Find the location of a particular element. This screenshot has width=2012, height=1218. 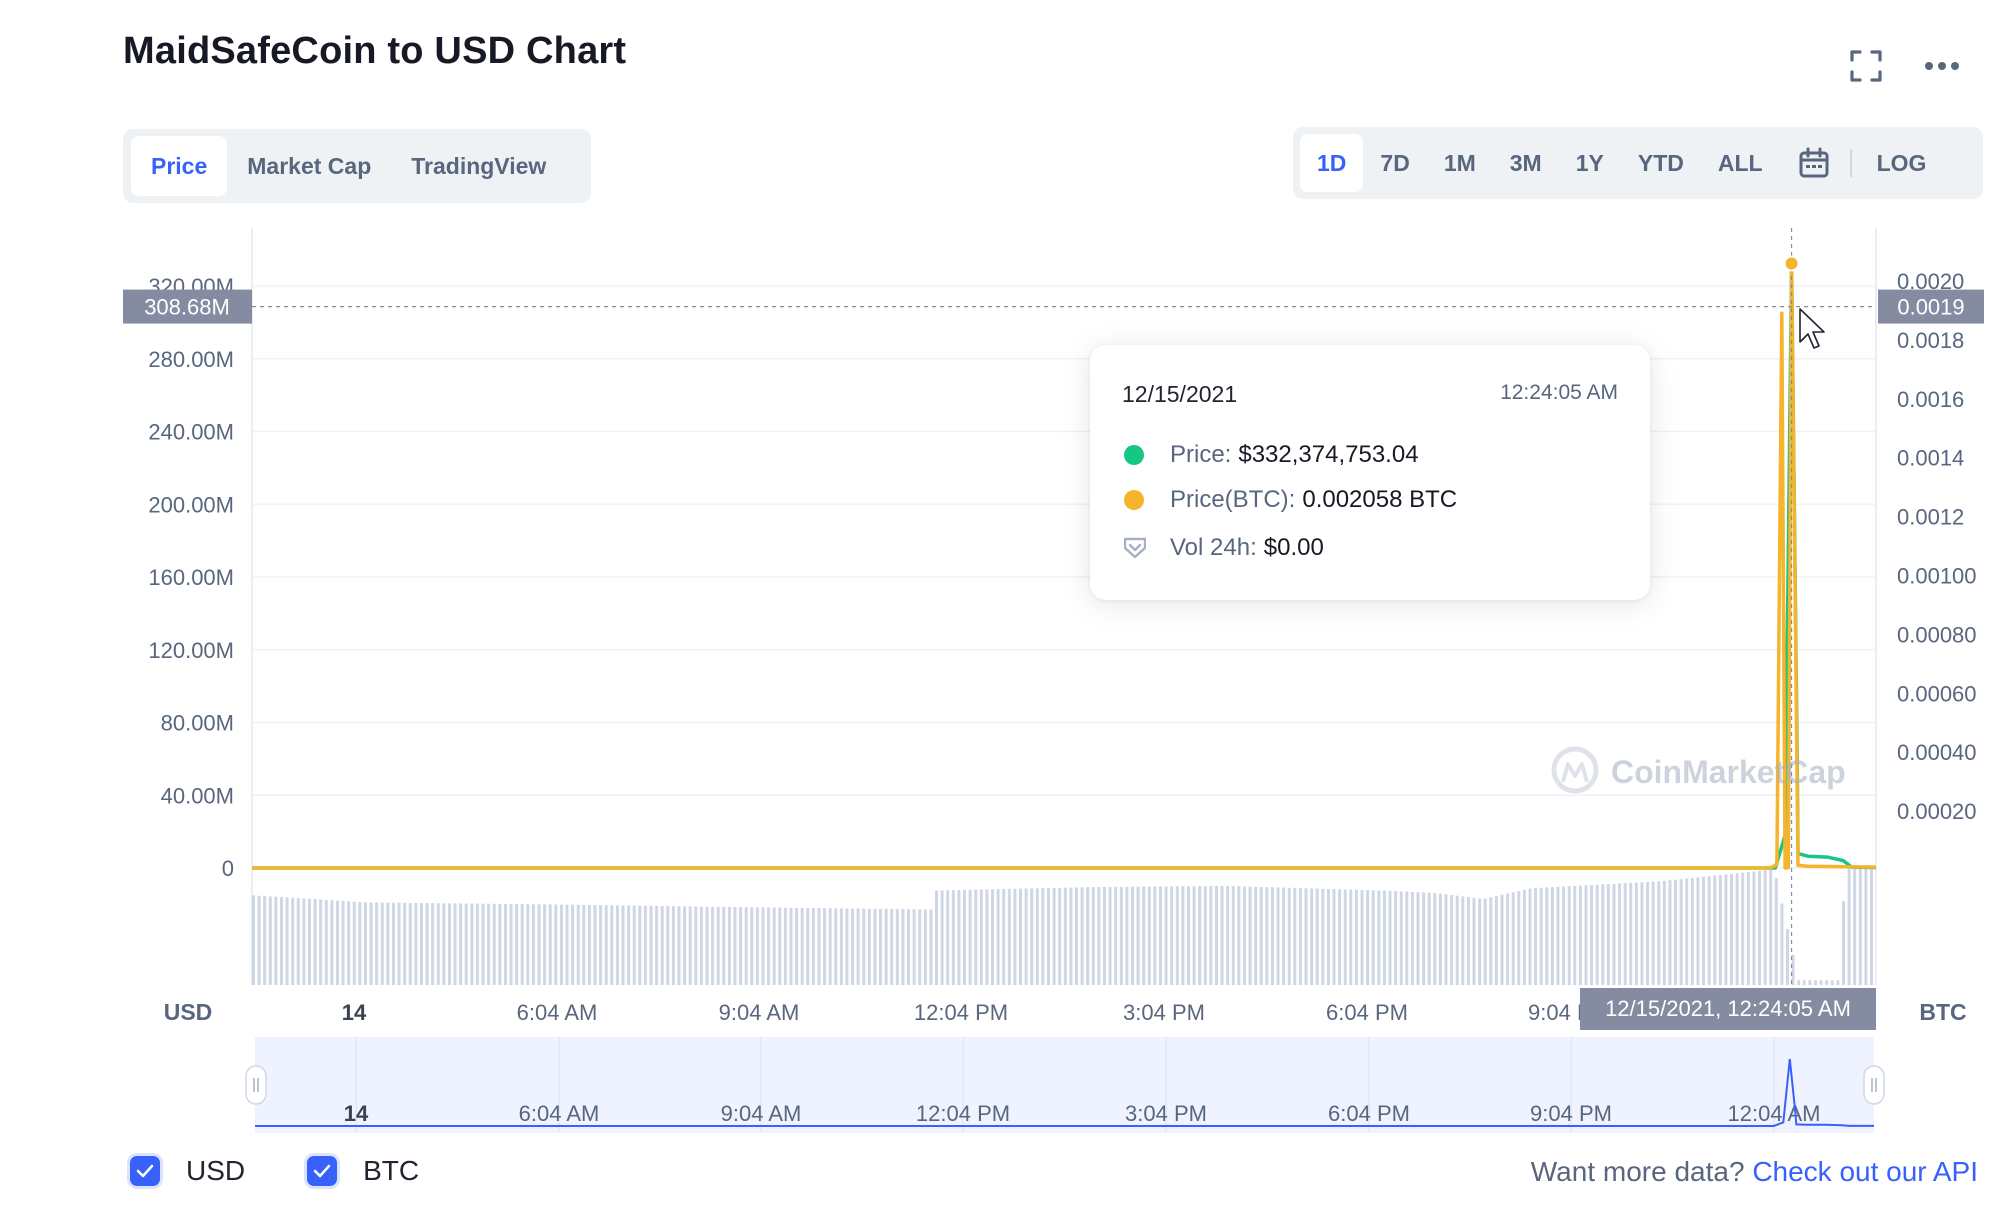

y-left-tick-label: 200.00M is located at coordinates (191, 504).